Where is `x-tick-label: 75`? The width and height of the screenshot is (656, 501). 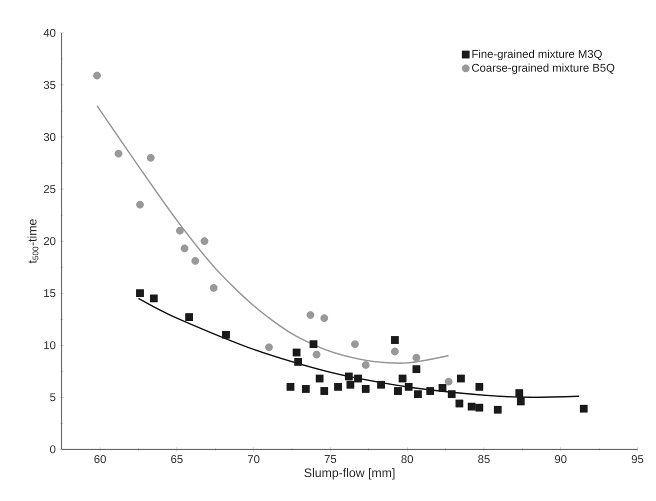 x-tick-label: 75 is located at coordinates (330, 459).